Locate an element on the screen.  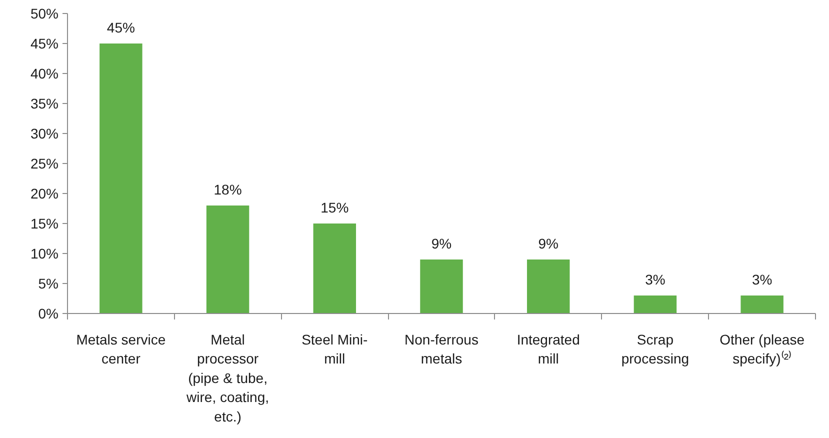
data-label: 15% is located at coordinates (334, 208).